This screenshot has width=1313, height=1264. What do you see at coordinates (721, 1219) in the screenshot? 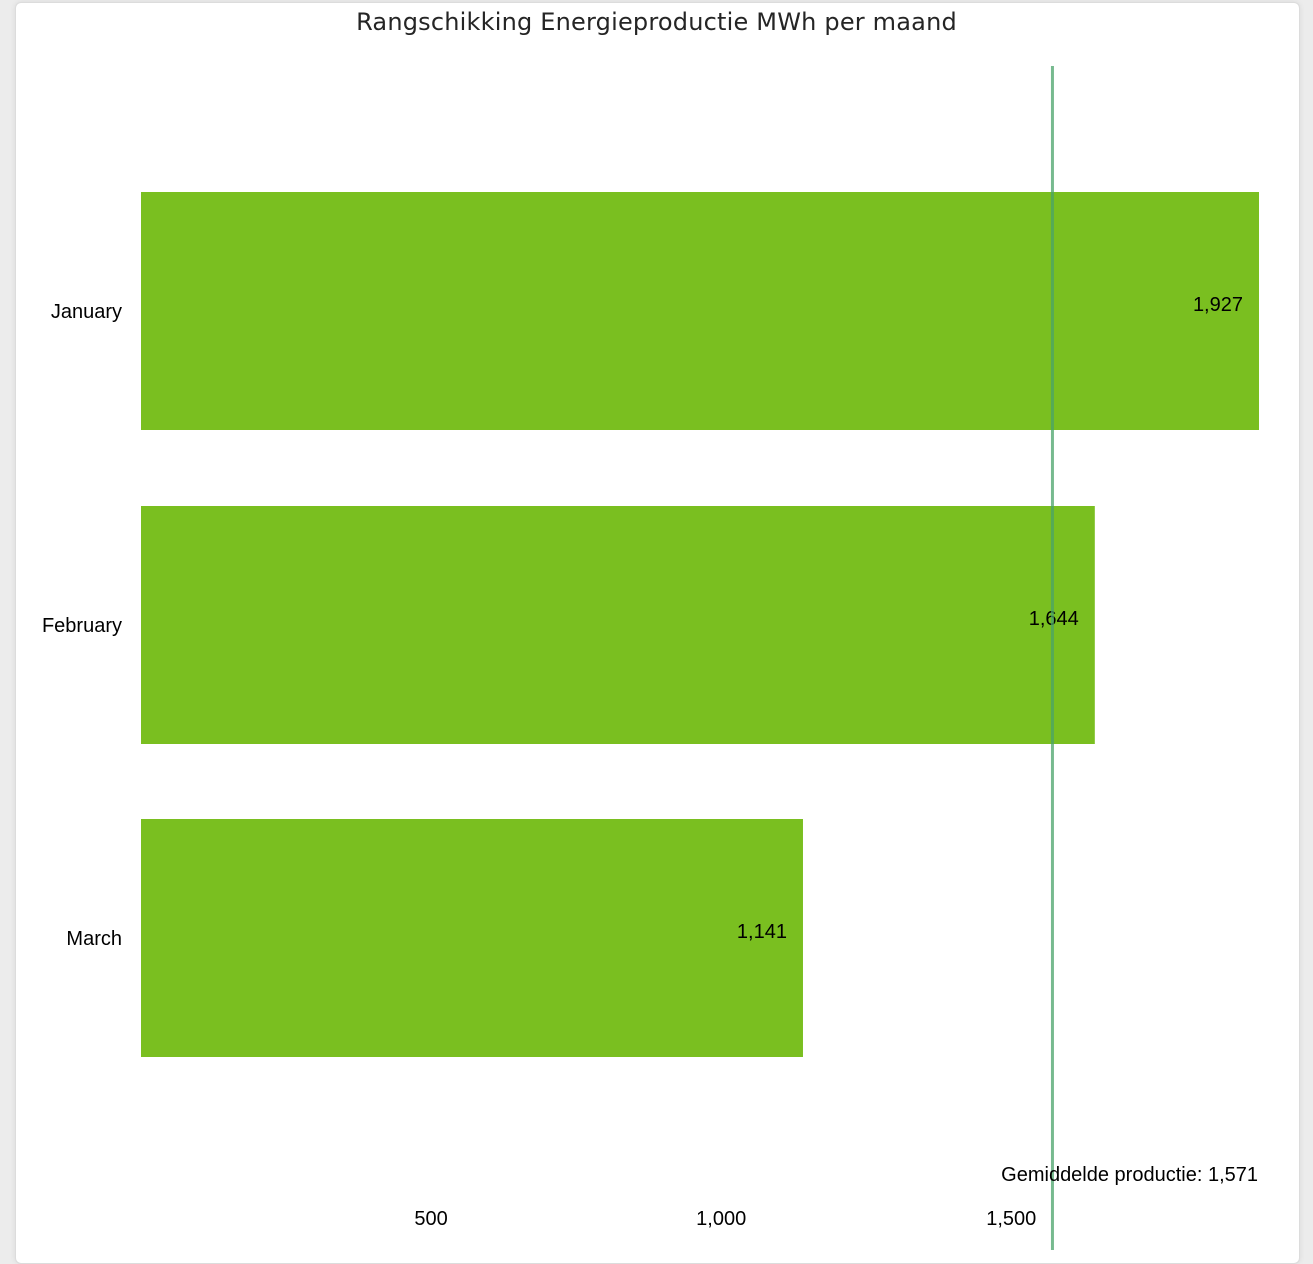
I see `x-tick-label-1000: 1,000` at bounding box center [721, 1219].